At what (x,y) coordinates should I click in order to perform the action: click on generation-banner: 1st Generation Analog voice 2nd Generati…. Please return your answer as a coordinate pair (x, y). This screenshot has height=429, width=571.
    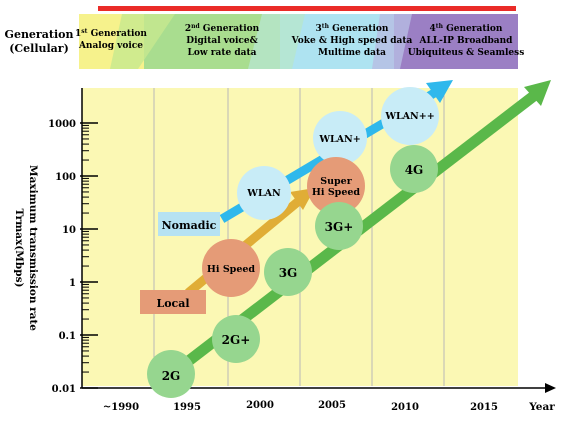
    Looking at the image, I should click on (299, 37).